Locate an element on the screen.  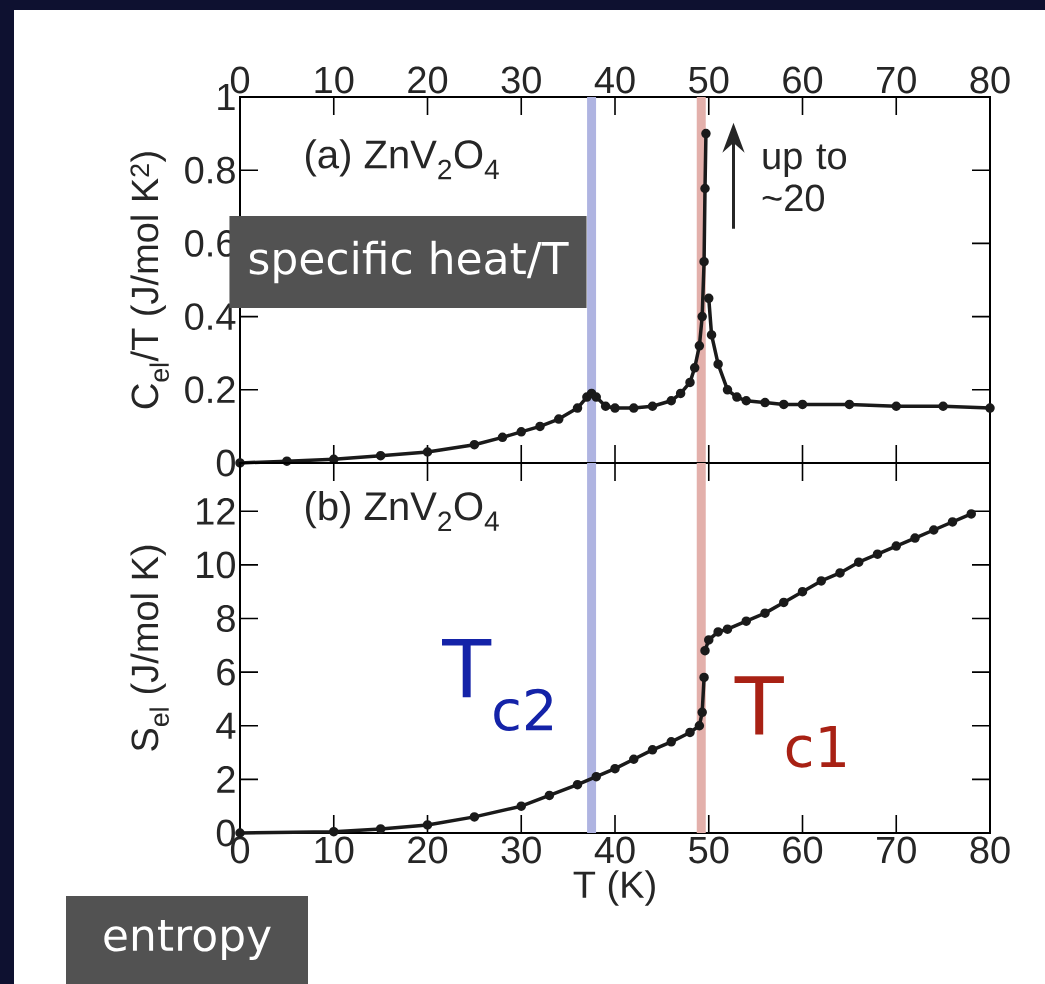
y-tick-label: 8 is located at coordinates (225, 618).